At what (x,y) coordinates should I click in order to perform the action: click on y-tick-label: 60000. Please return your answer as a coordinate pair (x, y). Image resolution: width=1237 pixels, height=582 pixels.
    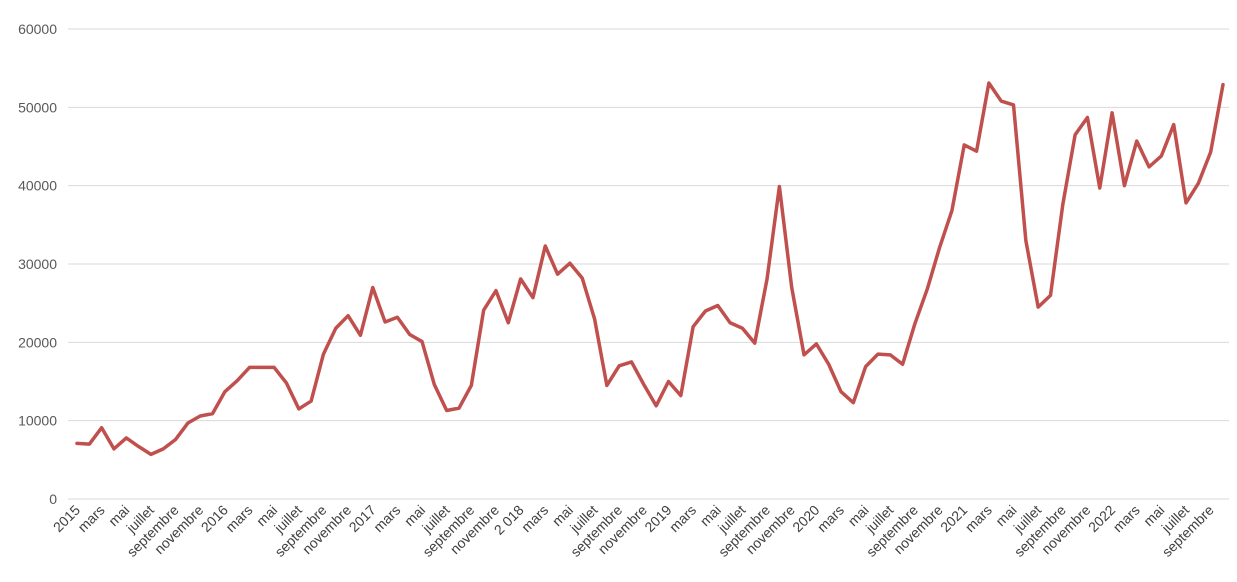
    Looking at the image, I should click on (37, 29).